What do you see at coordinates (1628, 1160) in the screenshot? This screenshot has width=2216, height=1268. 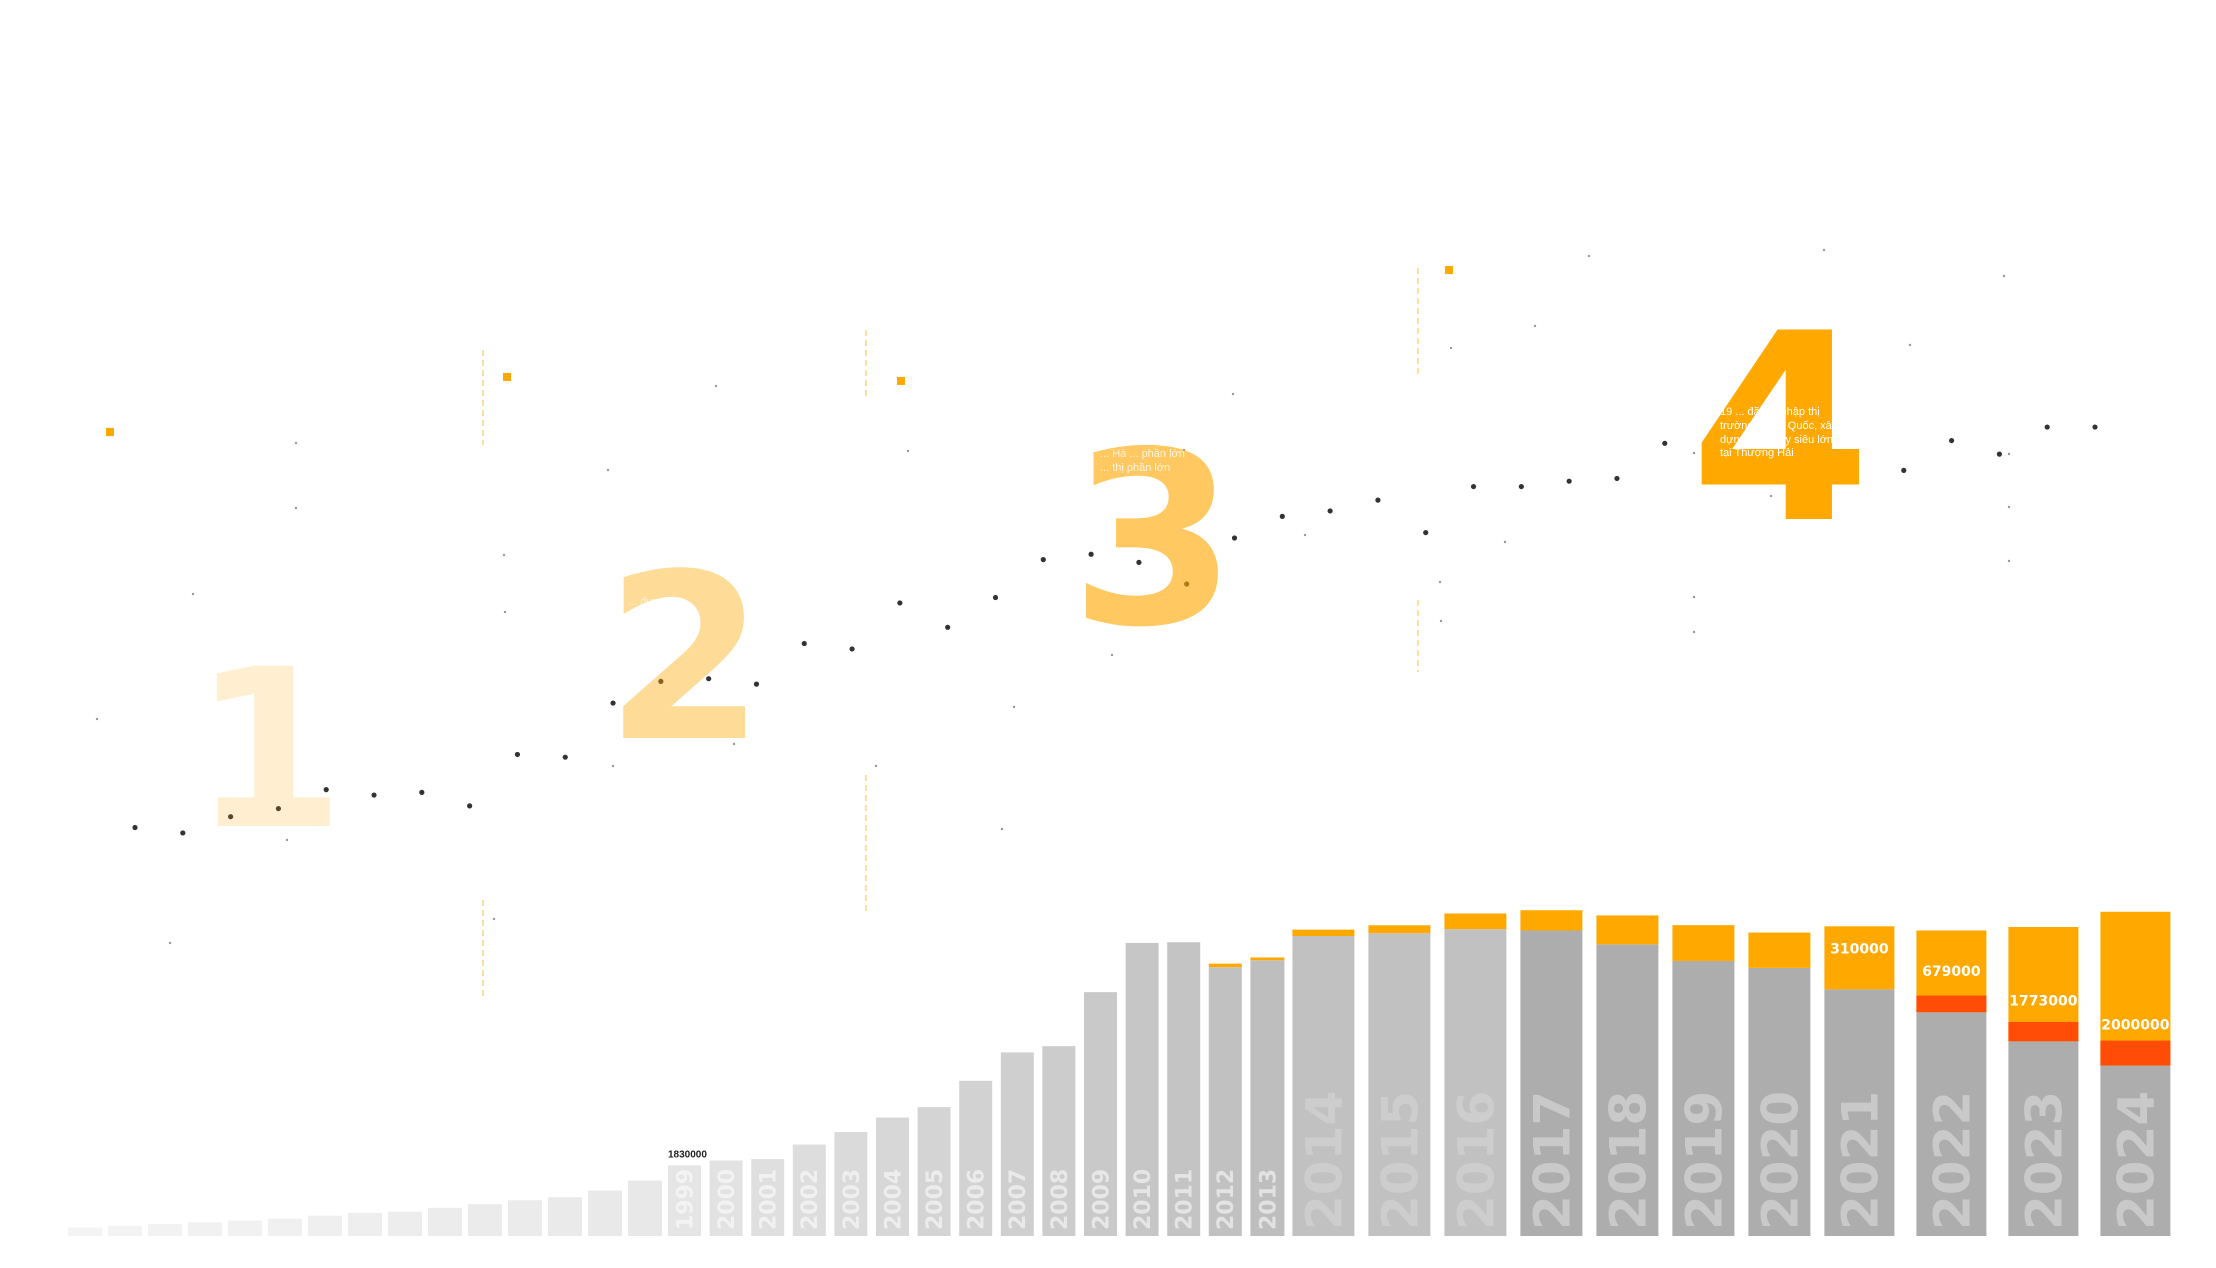 I see `year-label-2018: 2018` at bounding box center [1628, 1160].